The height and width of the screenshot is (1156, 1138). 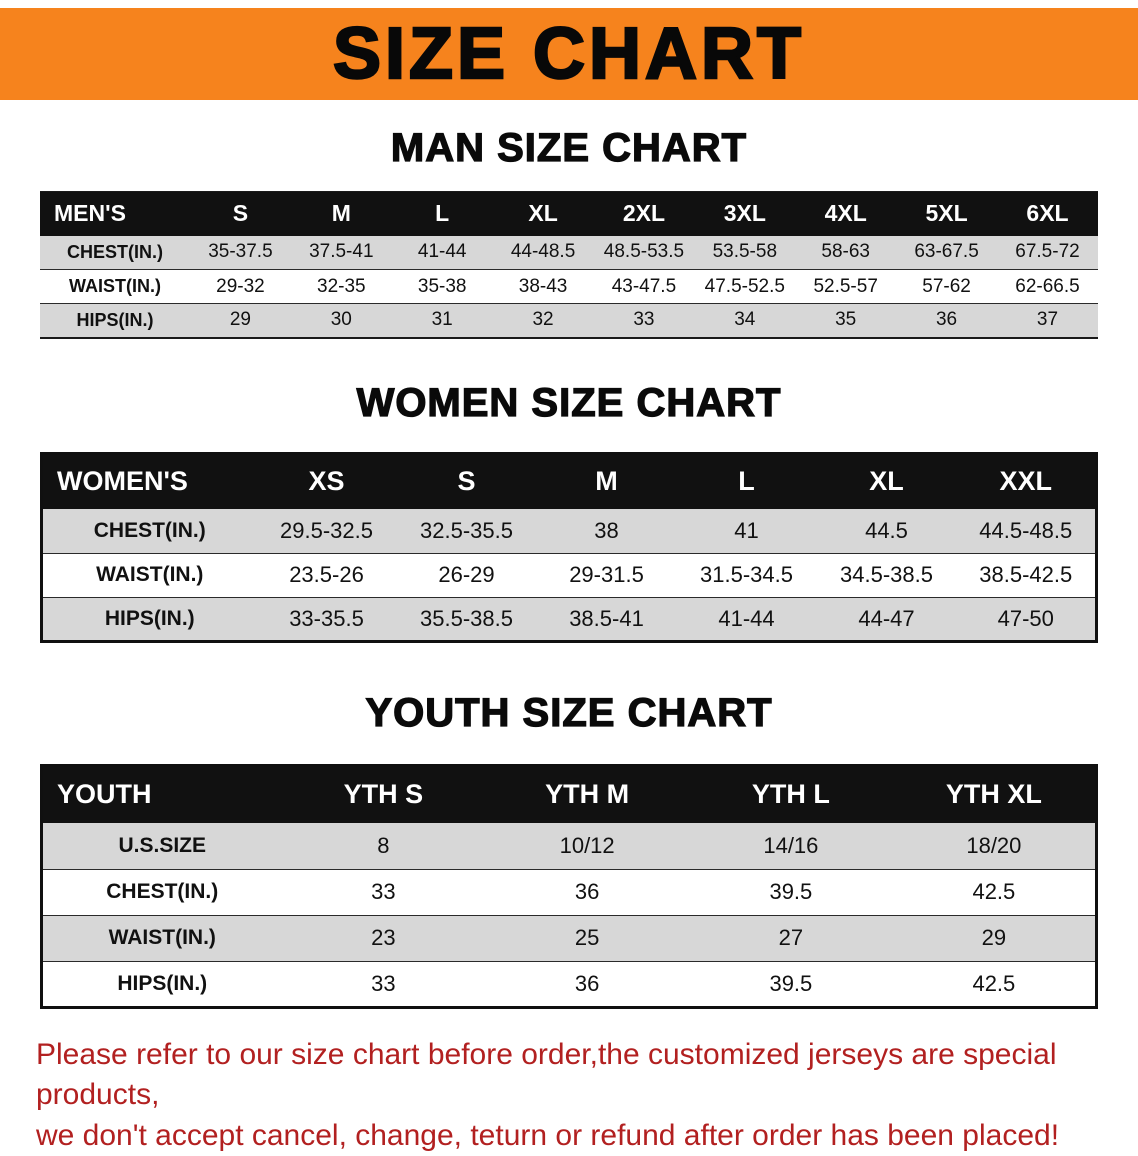 I want to click on table-cell: 43-47.5, so click(x=644, y=287).